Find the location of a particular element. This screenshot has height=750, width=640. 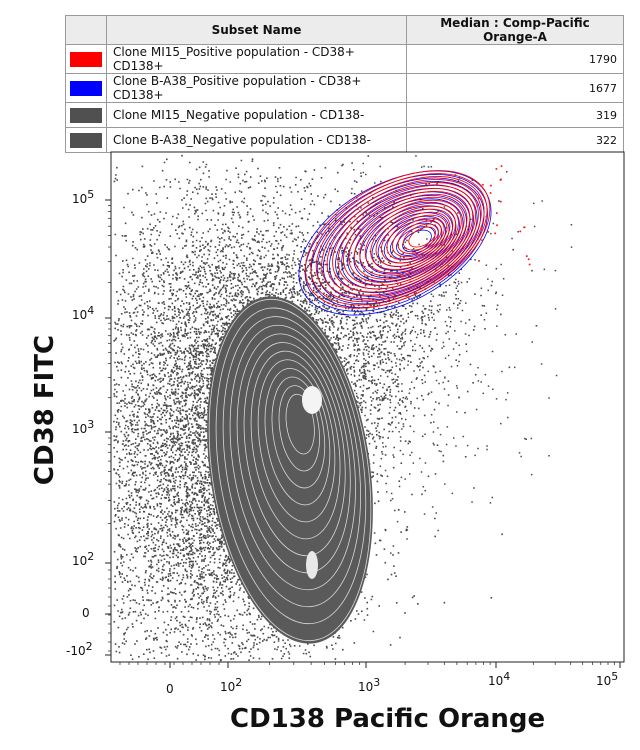

x-axis-title: CD138 Pacific Orange is located at coordinates (388, 719).